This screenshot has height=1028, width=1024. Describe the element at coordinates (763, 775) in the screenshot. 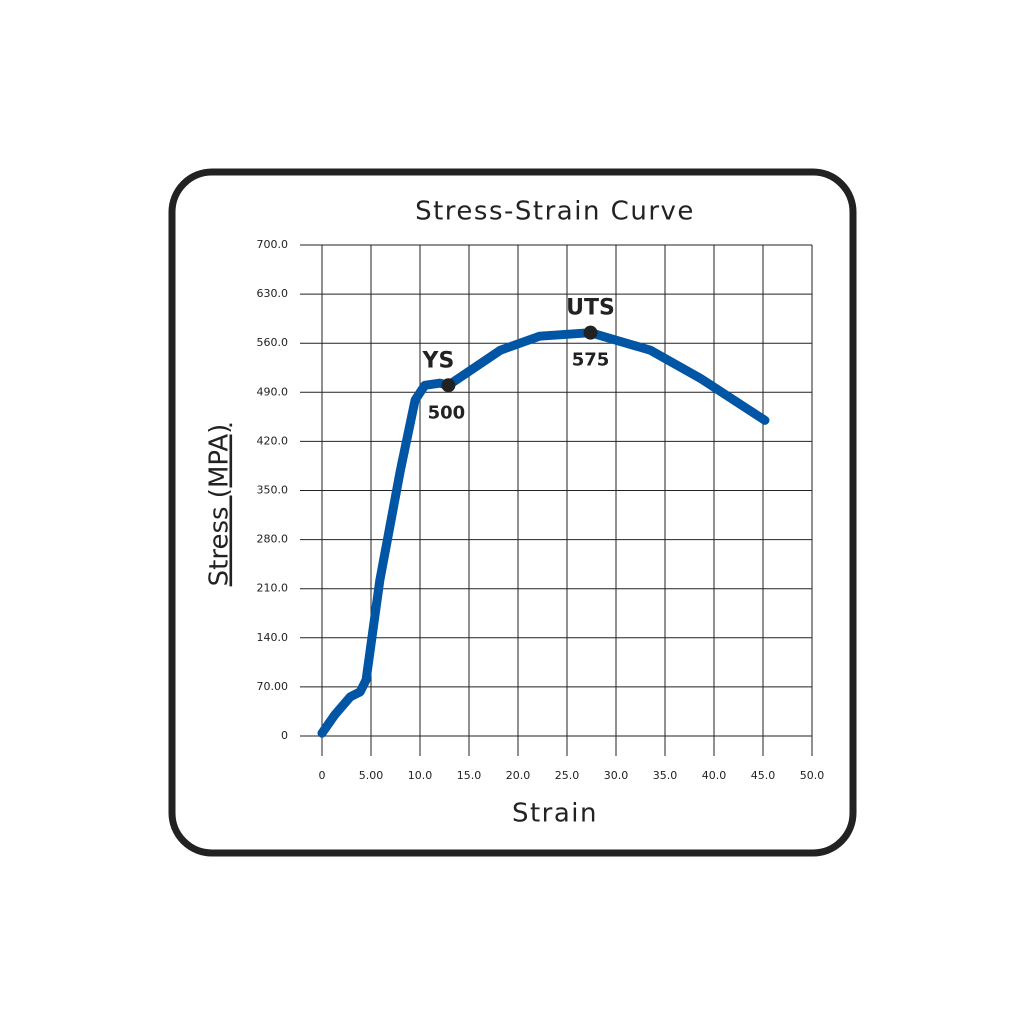

I see `x-tick-label: 45.0` at that location.